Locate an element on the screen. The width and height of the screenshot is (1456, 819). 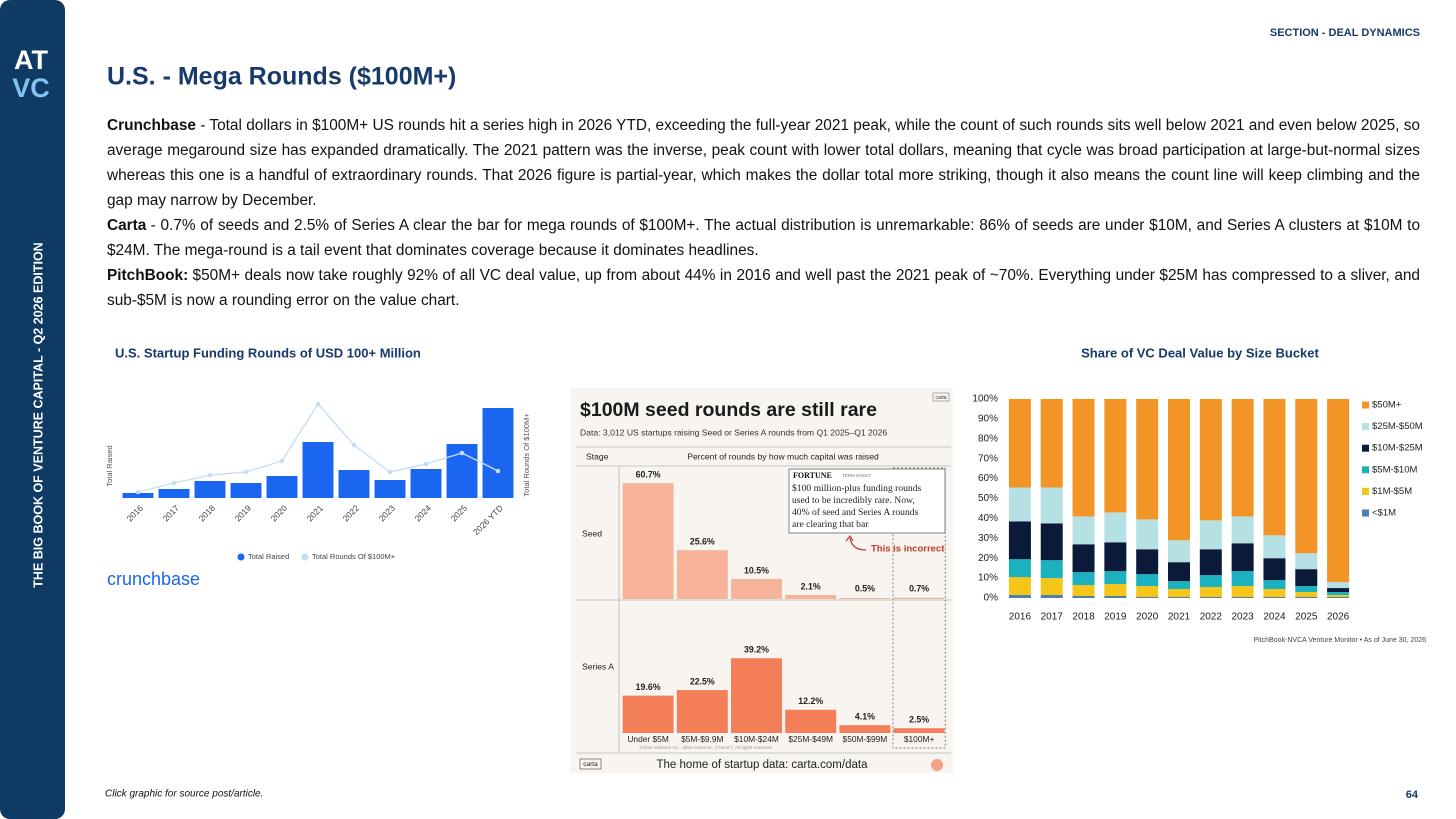
value-label: 25.6% is located at coordinates (702, 541).